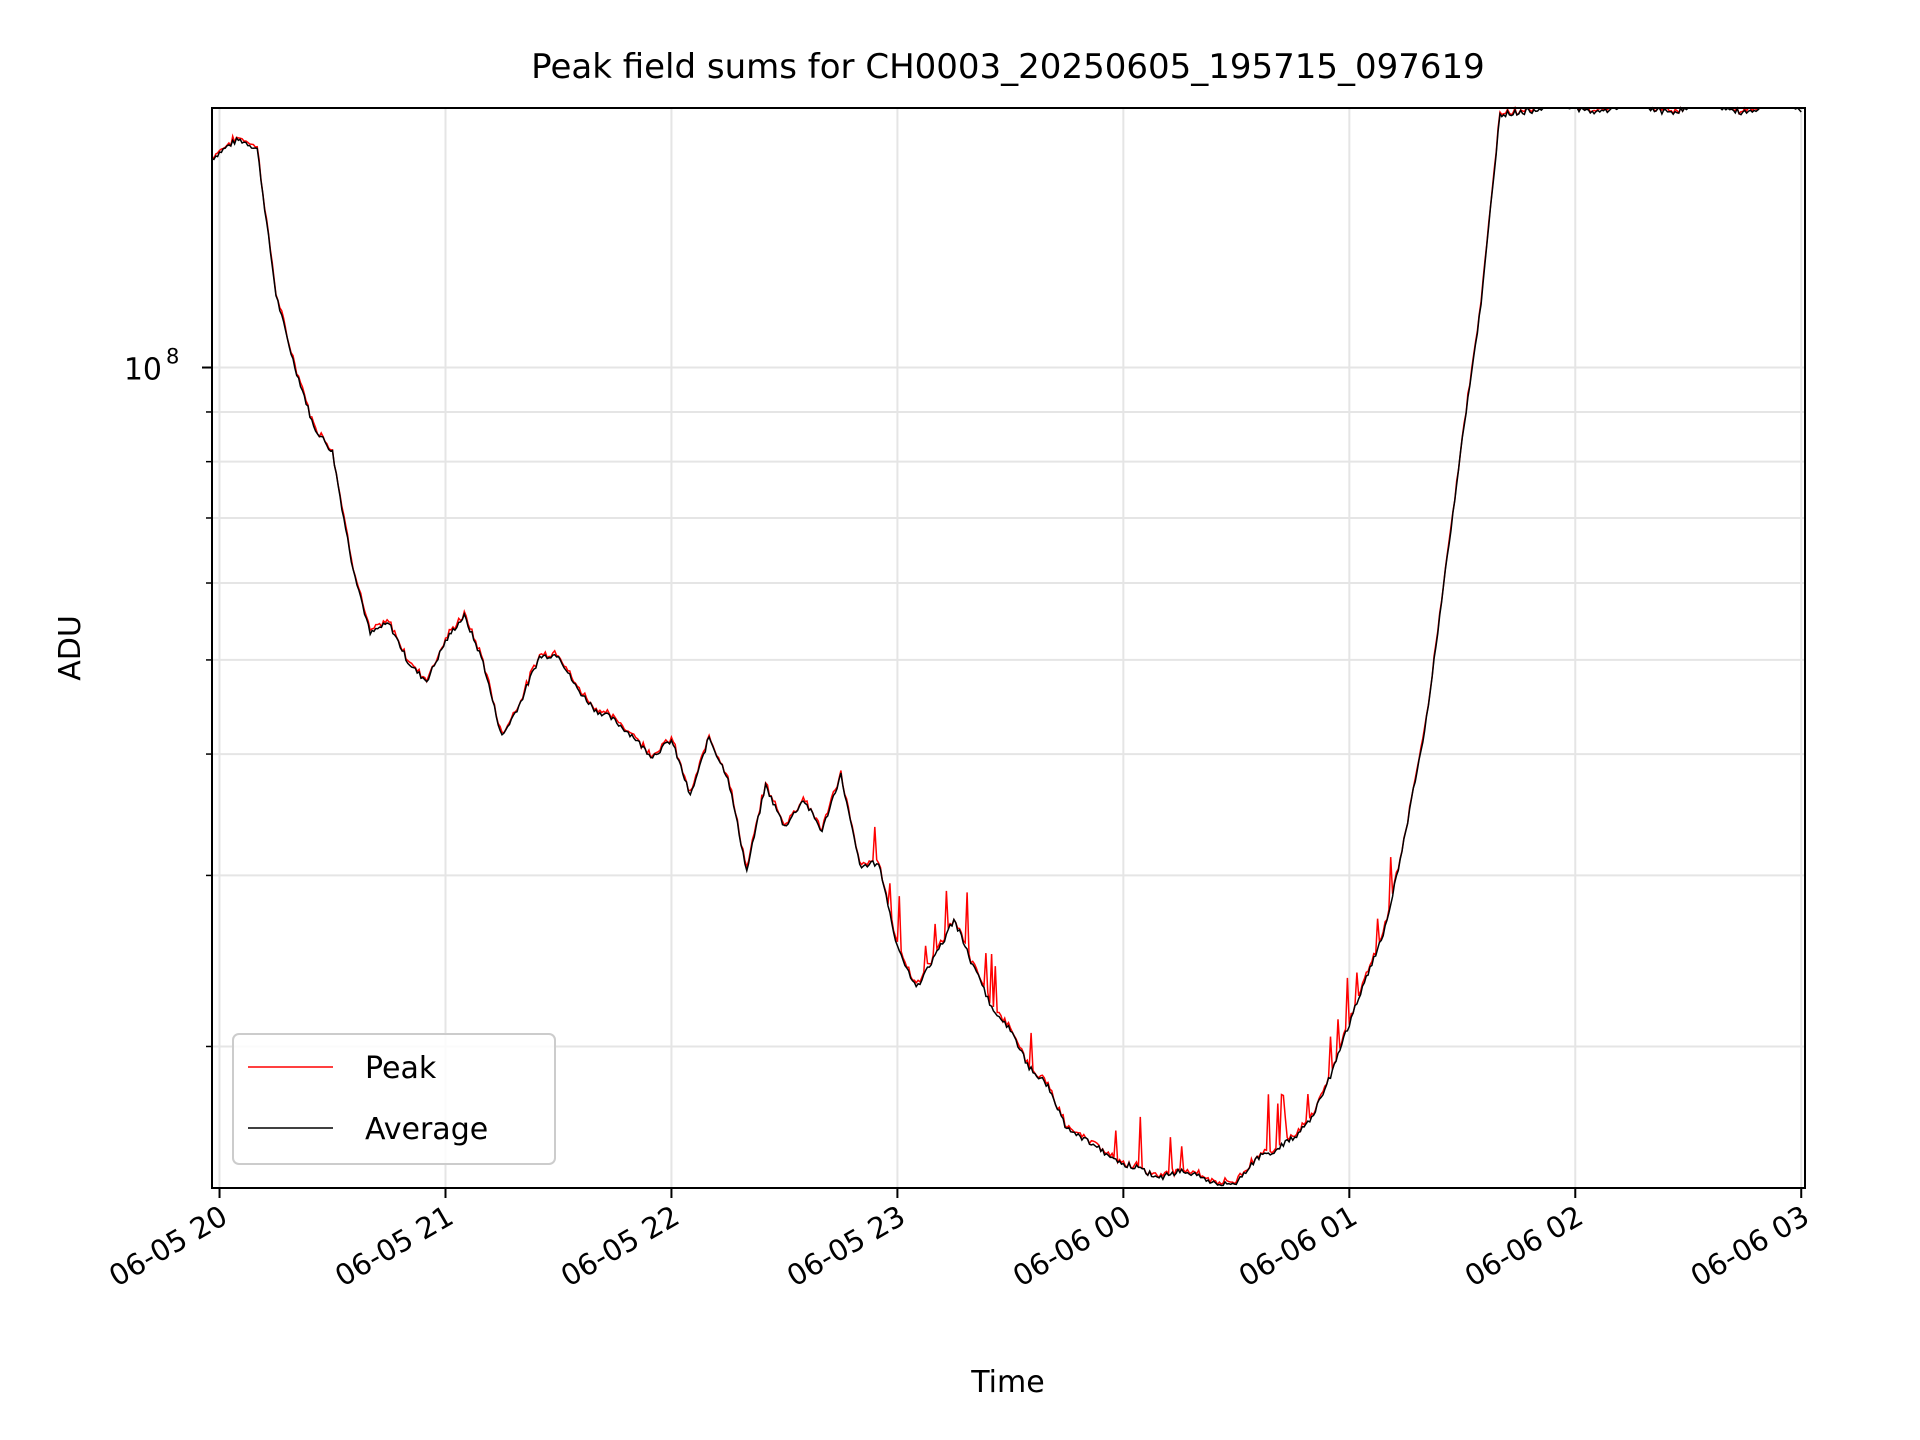  I want to click on y-axis-ticks: 10 8, so click(168, 696).